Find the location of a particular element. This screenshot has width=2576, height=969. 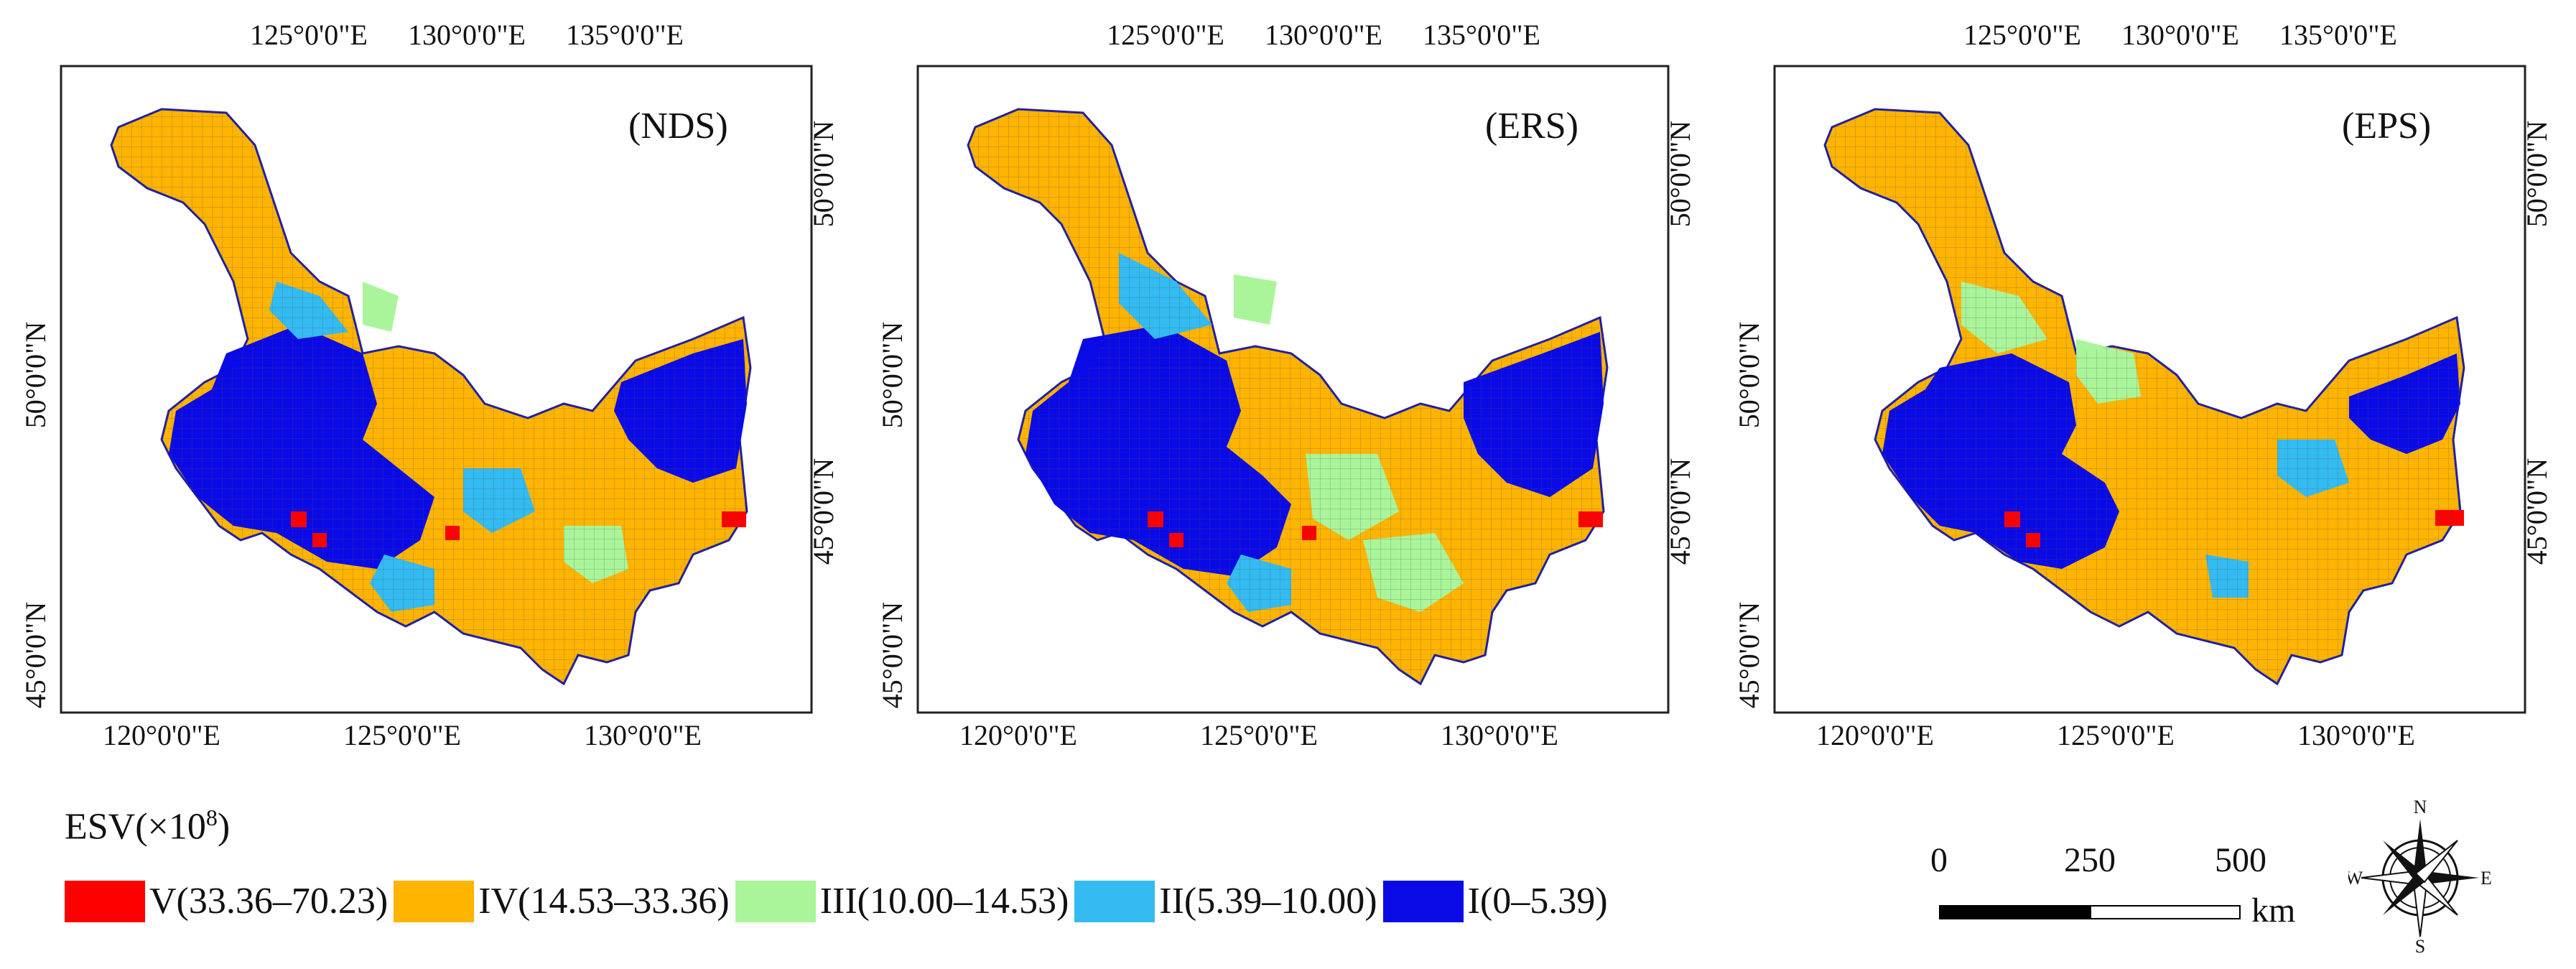

panel-label: (EPS) is located at coordinates (2386, 126).